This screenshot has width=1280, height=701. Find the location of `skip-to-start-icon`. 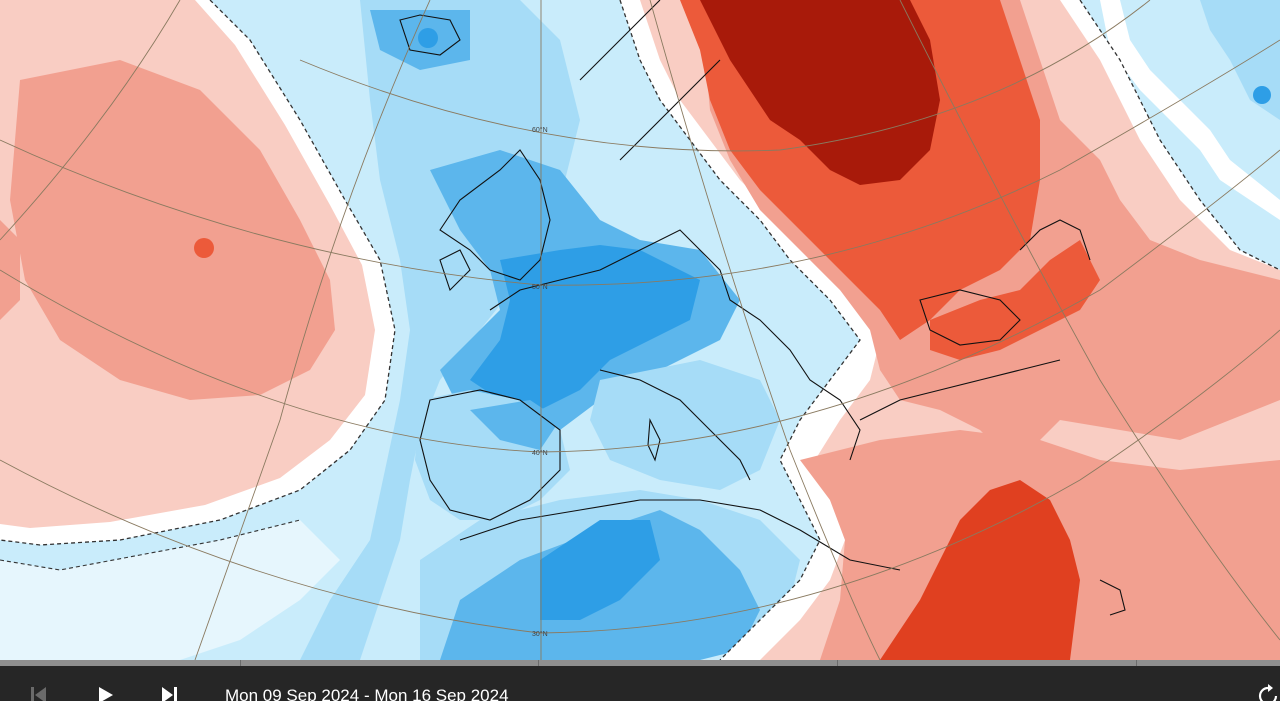

skip-to-start-icon is located at coordinates (38, 692).